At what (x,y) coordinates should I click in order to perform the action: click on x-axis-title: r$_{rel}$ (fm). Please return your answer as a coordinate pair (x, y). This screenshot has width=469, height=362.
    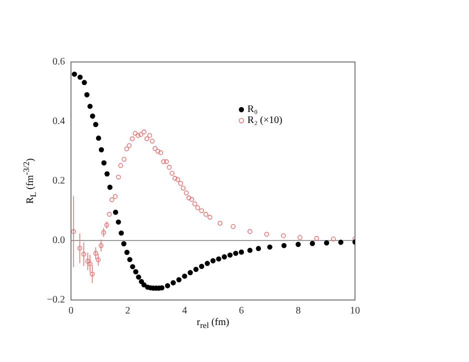
    Looking at the image, I should click on (213, 323).